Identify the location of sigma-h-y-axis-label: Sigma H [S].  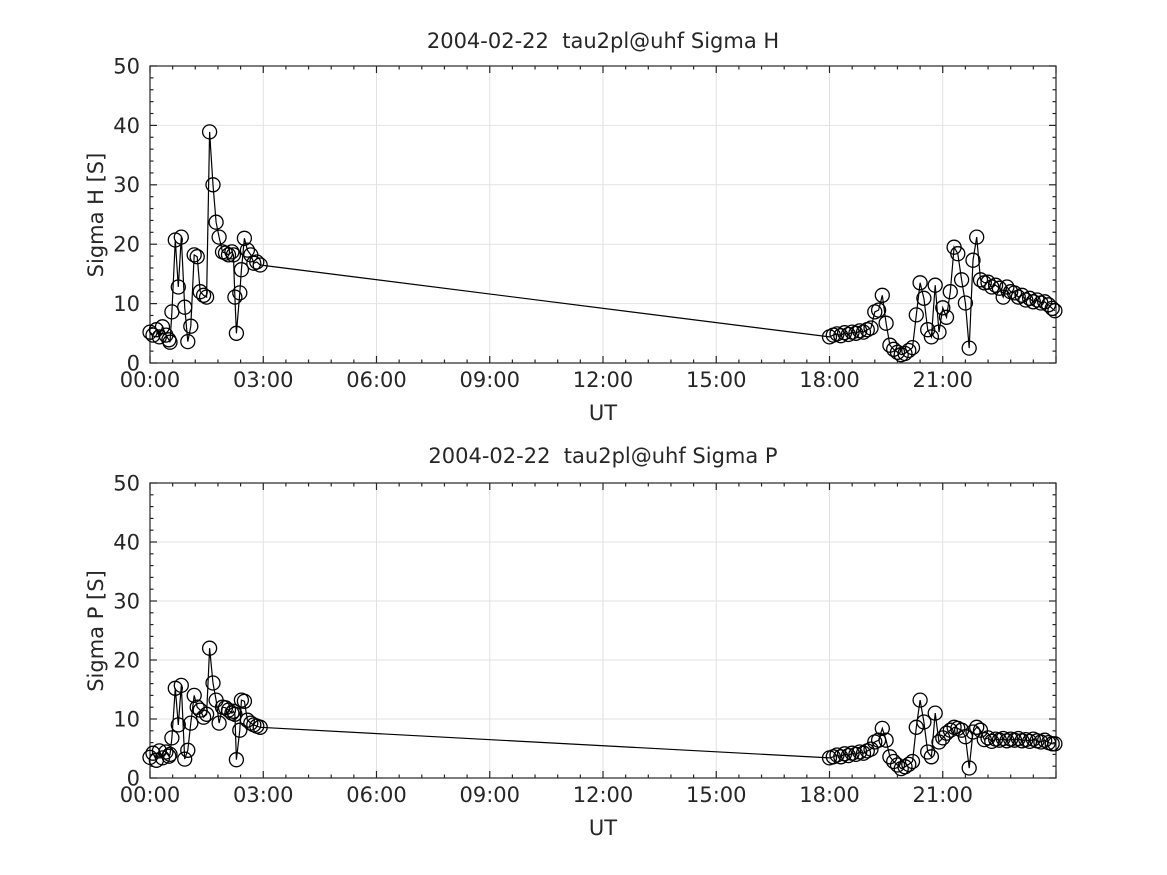
(96, 215).